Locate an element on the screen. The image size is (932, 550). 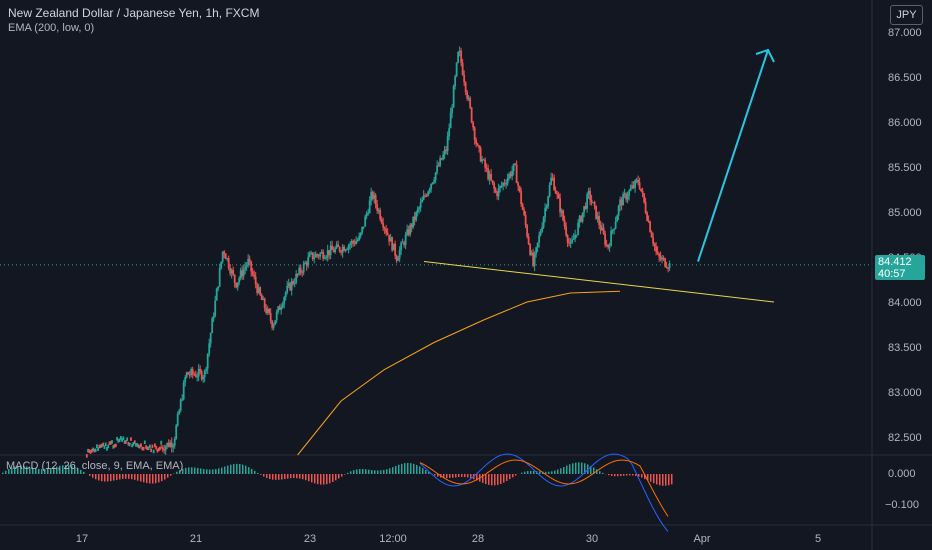
currency-button: JPY is located at coordinates (906, 15).